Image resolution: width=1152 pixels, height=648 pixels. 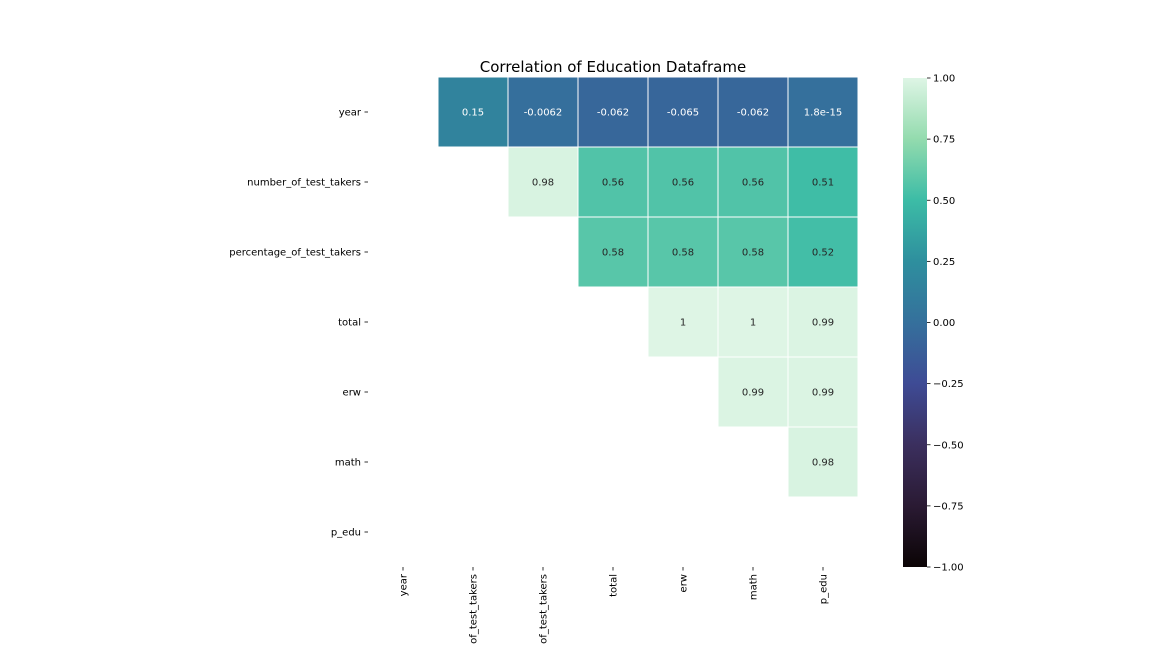 I want to click on colorbar-tick-label: 0.00, so click(x=944, y=323).